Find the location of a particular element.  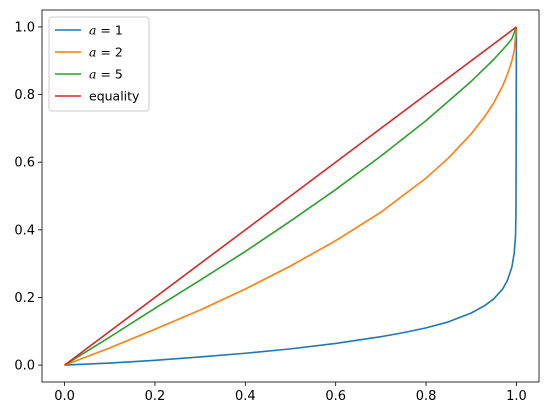

legend-val: 5 is located at coordinates (119, 74).